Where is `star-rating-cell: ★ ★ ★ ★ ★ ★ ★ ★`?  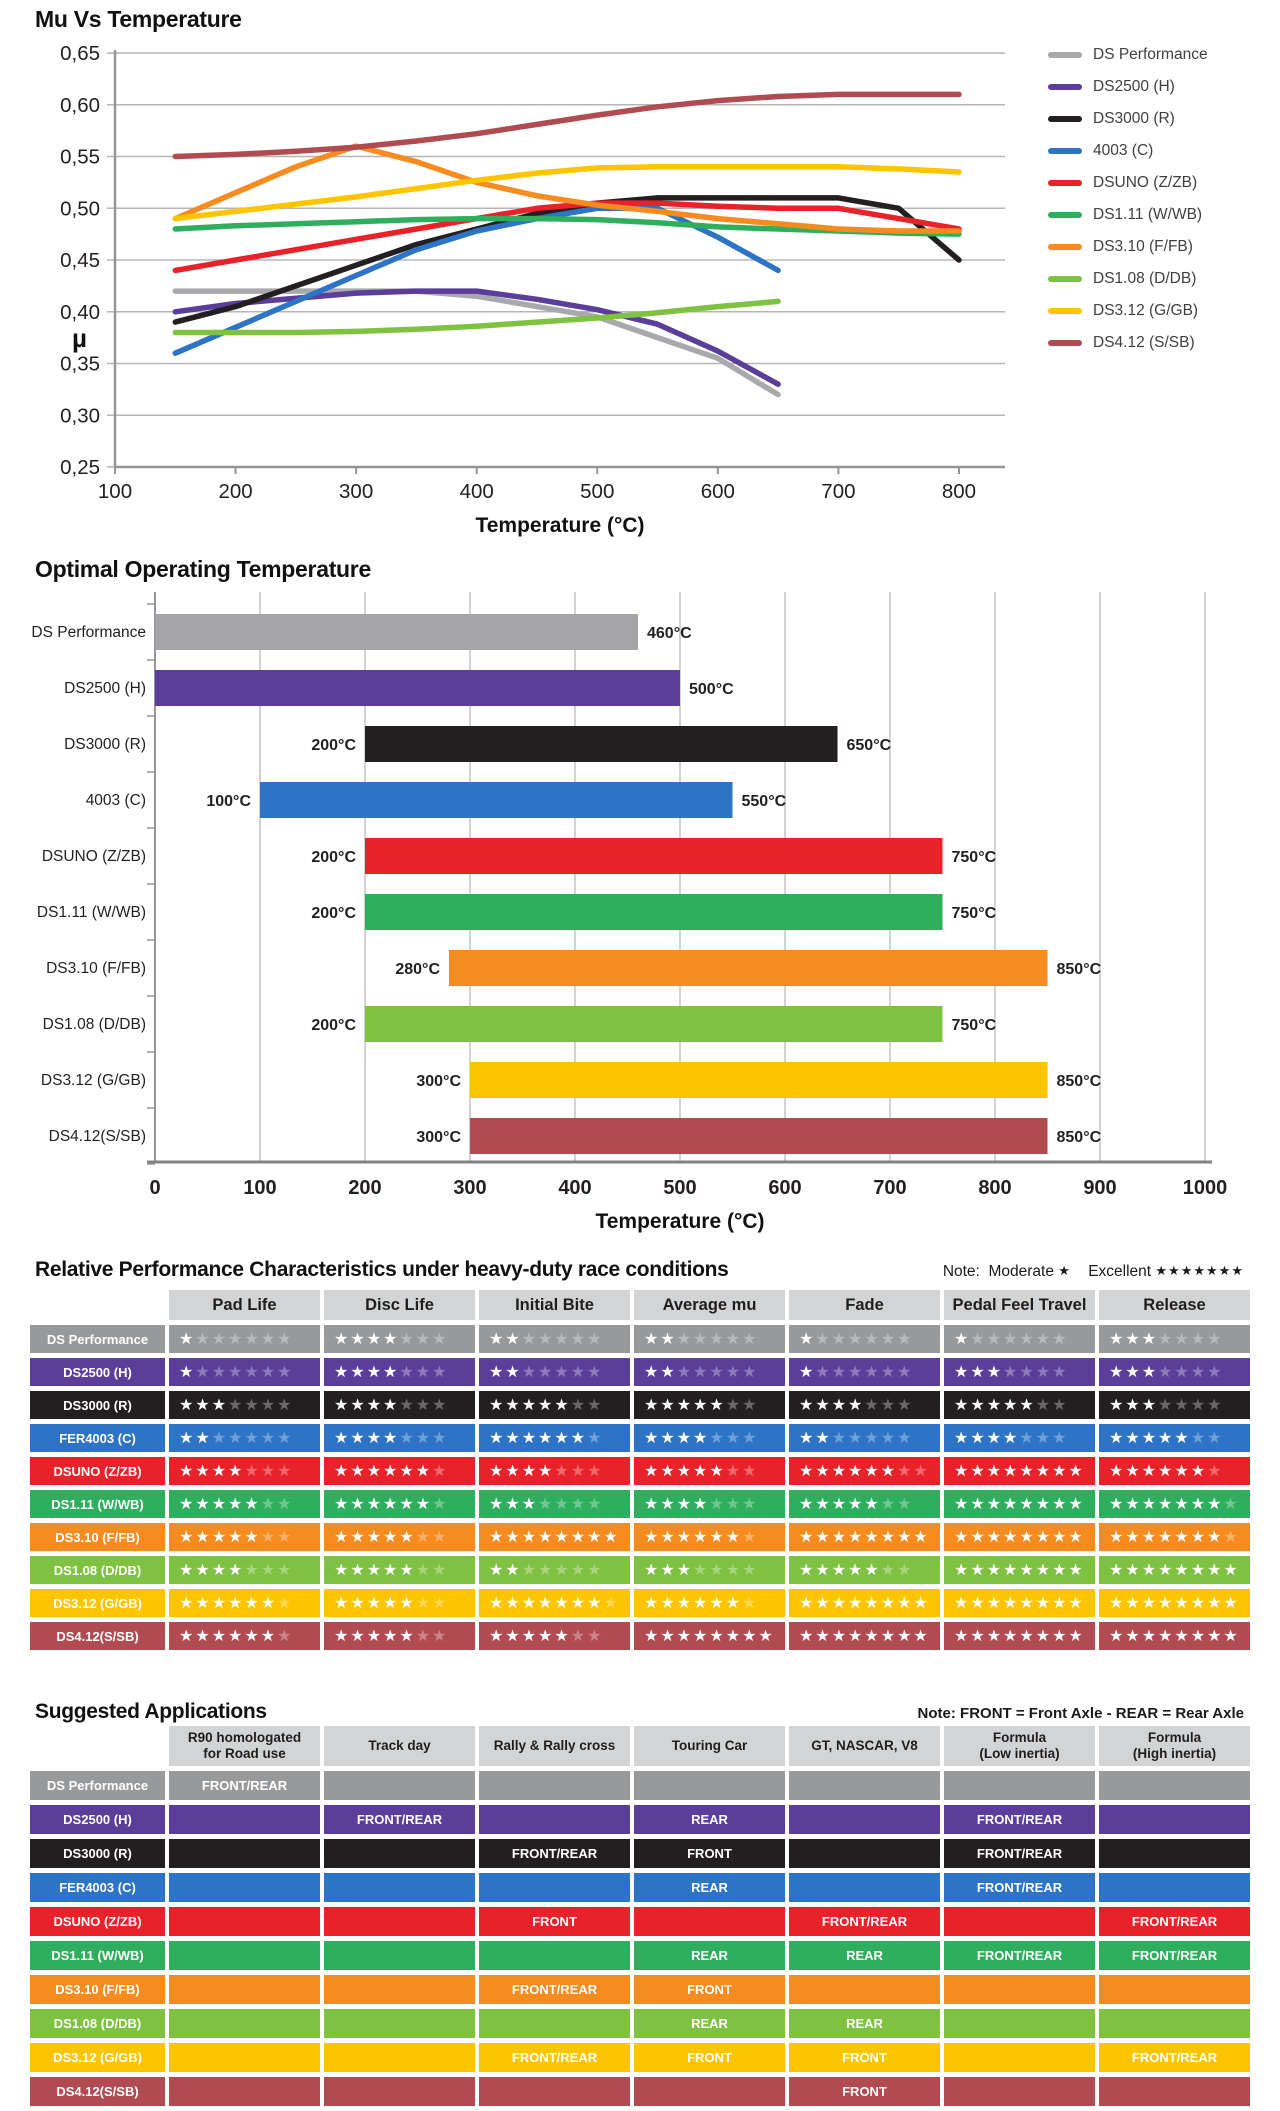 star-rating-cell: ★ ★ ★ ★ ★ ★ ★ ★ is located at coordinates (709, 1636).